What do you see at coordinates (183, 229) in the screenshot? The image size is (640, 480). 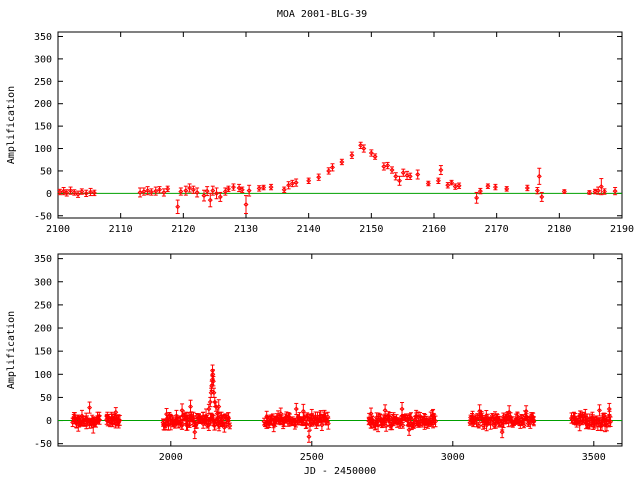 I see `x-tick-label: 2120` at bounding box center [183, 229].